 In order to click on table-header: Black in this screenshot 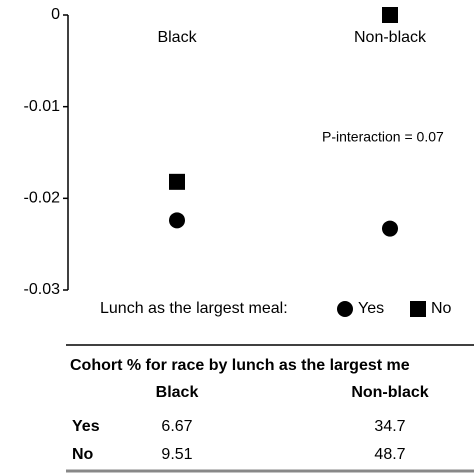, I will do `click(177, 392)`.